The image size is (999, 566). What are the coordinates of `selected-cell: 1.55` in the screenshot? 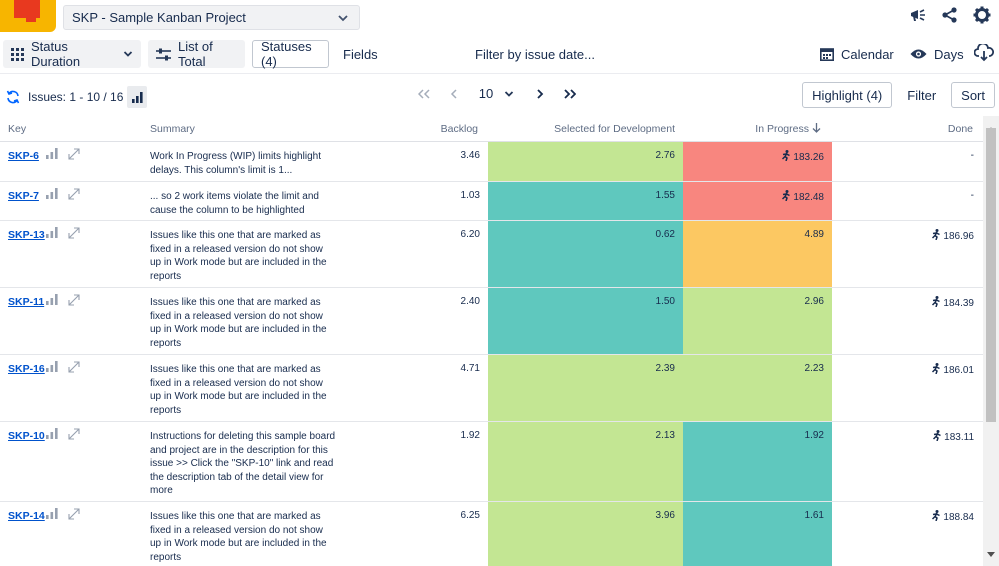 It's located at (585, 201).